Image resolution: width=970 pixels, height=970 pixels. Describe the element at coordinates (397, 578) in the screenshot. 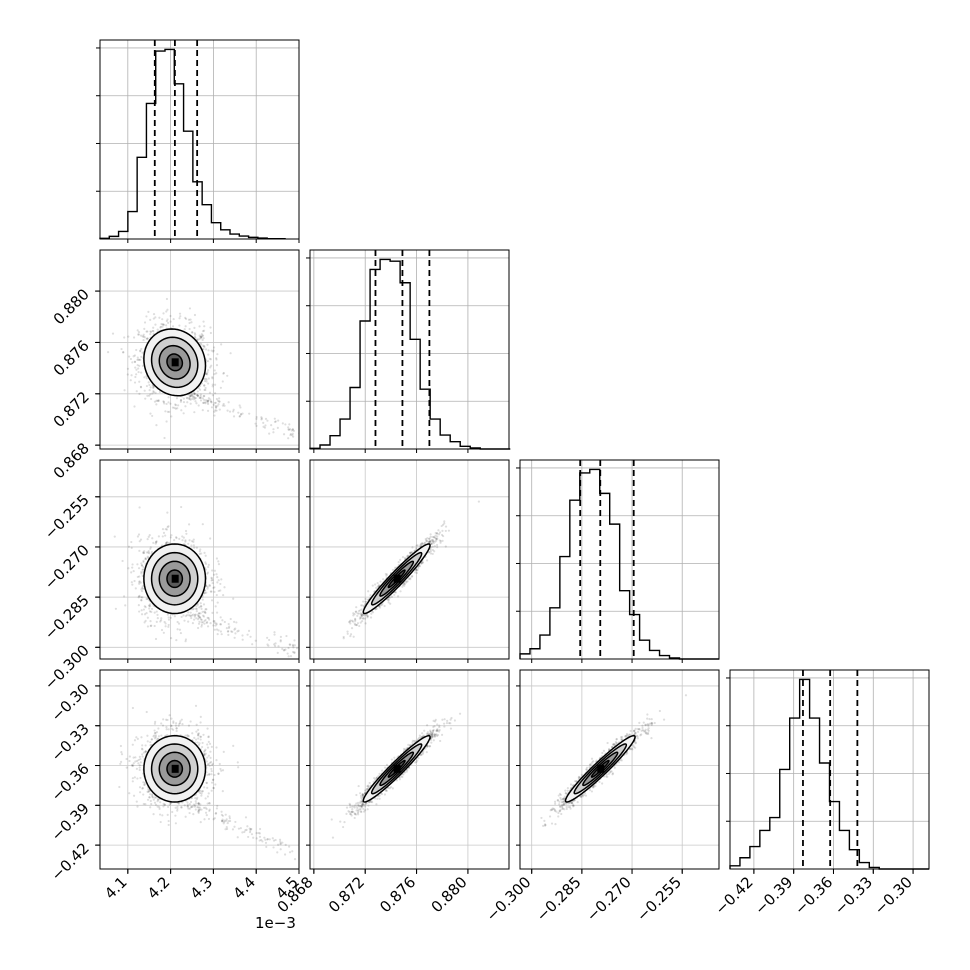

I see `contour-line` at that location.